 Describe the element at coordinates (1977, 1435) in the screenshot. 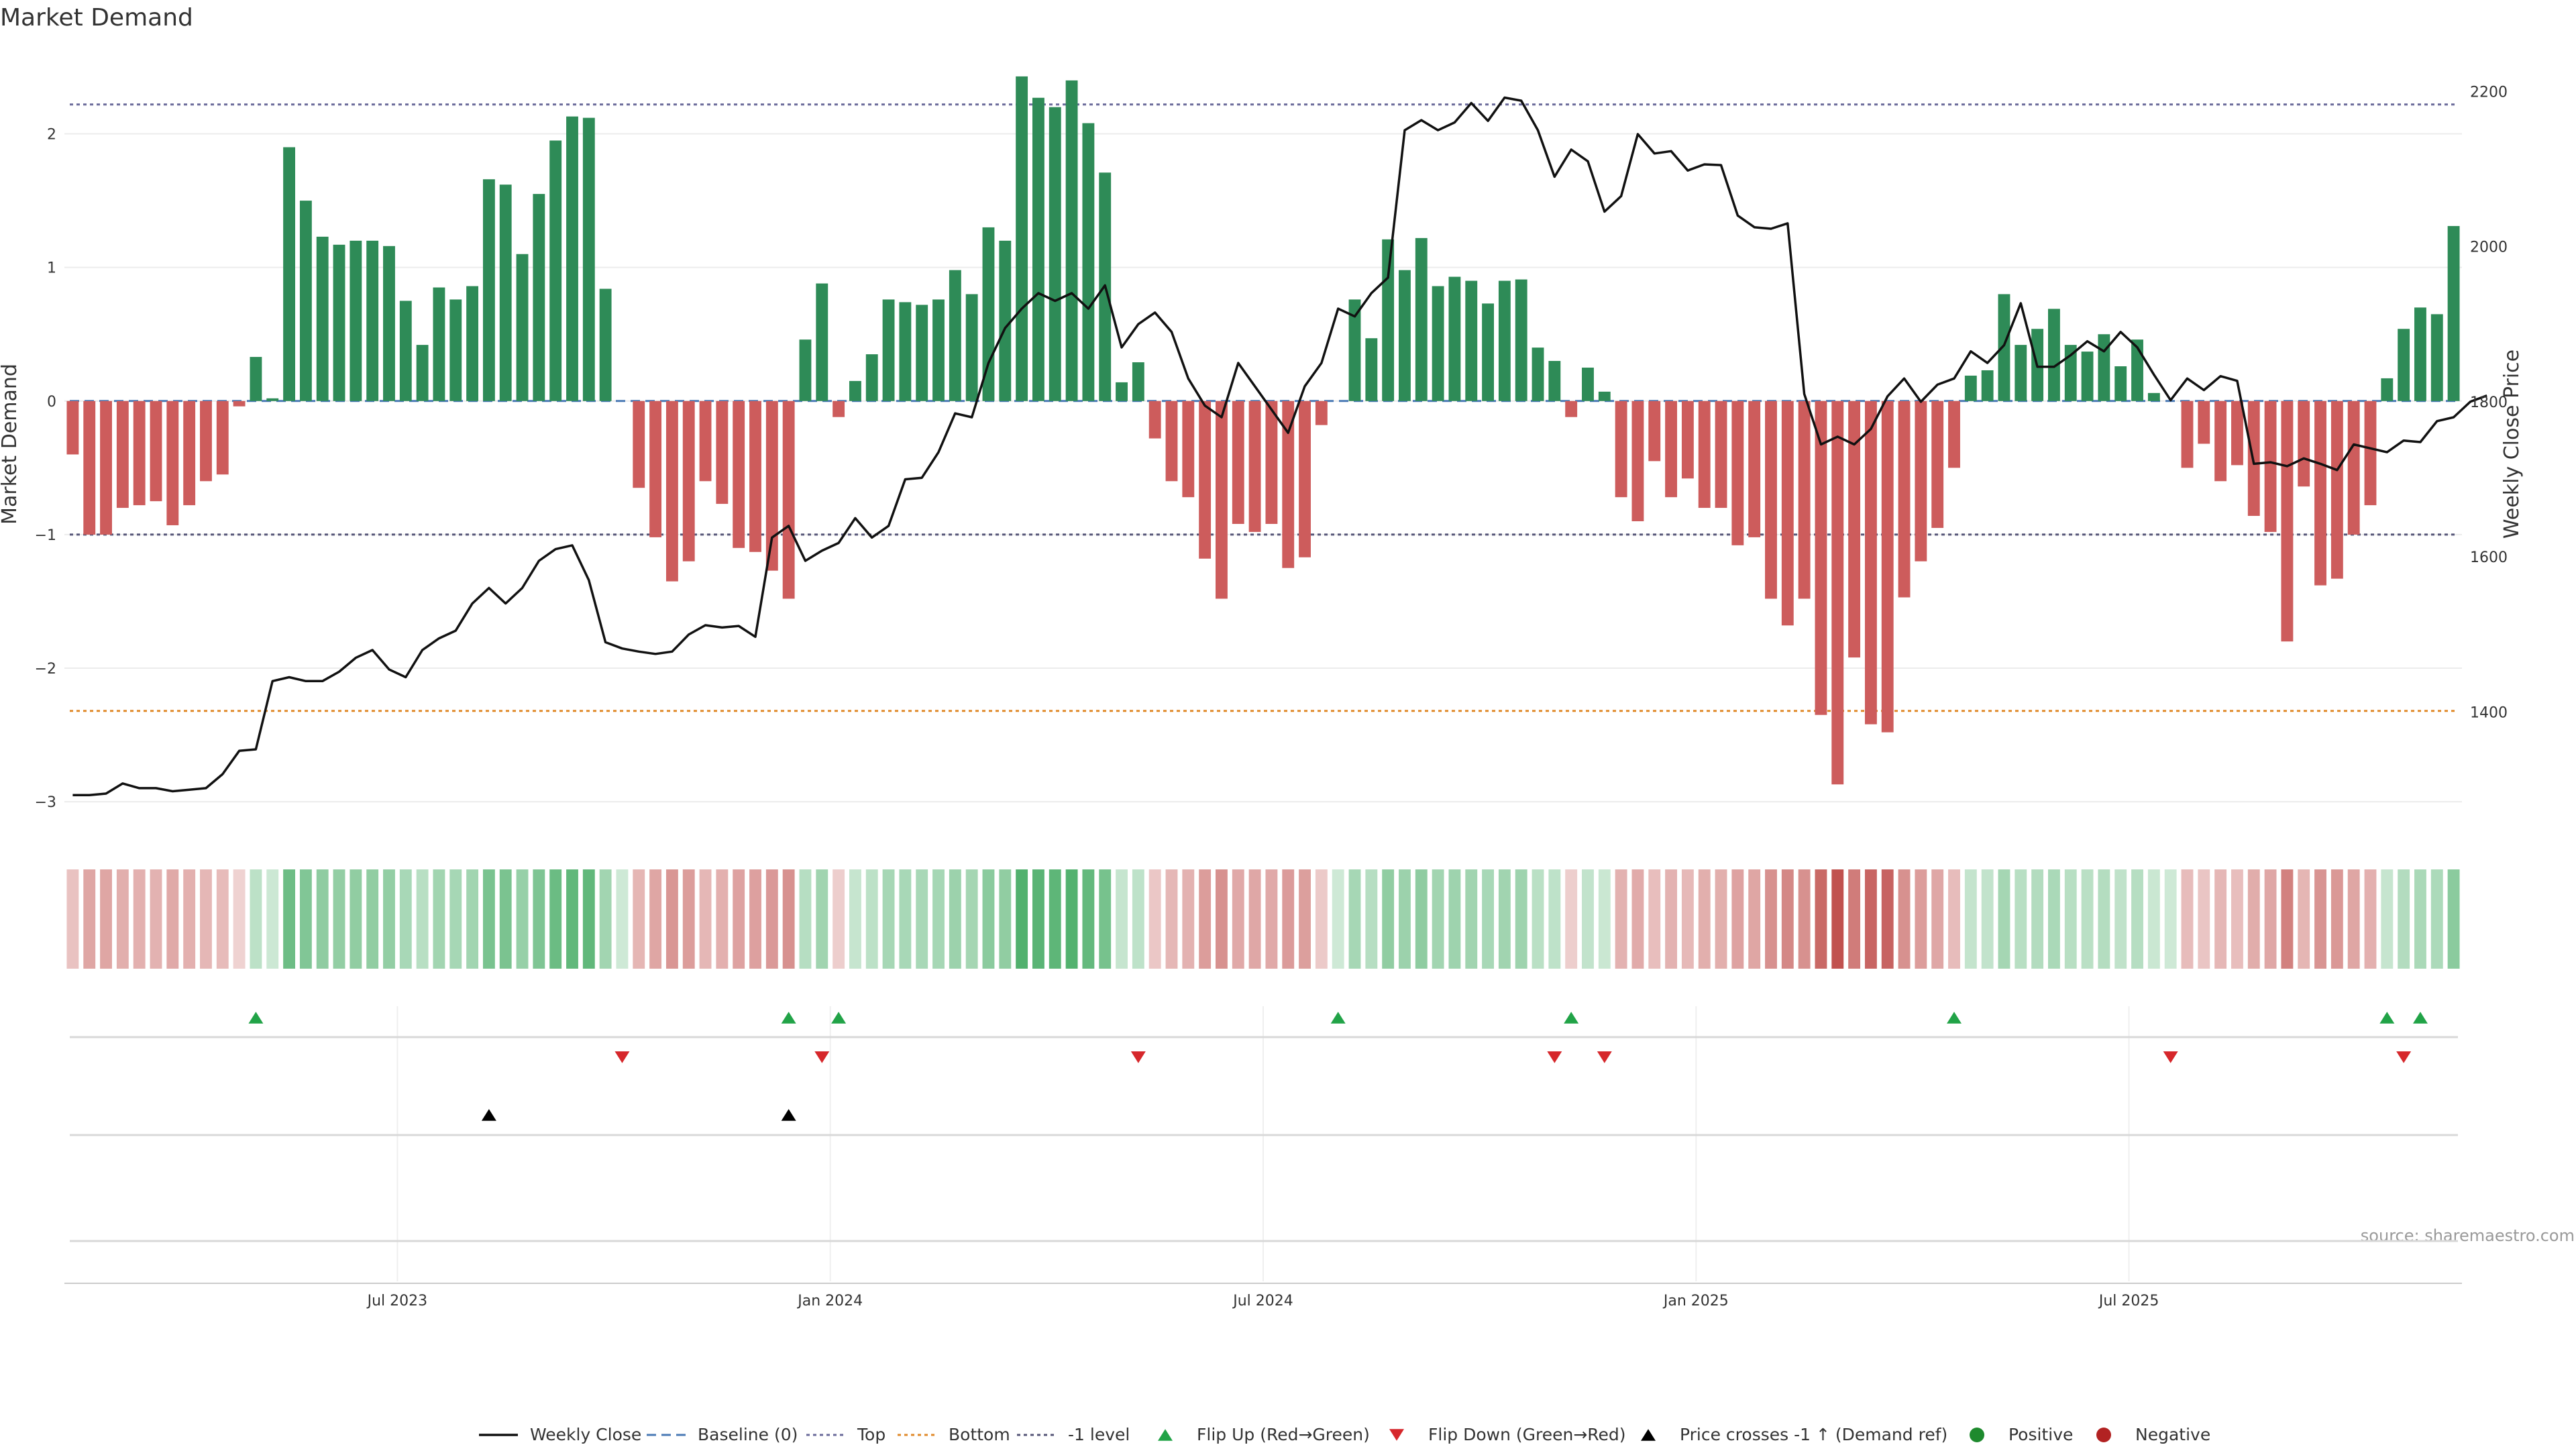

I see `legend-symbol-circle` at that location.